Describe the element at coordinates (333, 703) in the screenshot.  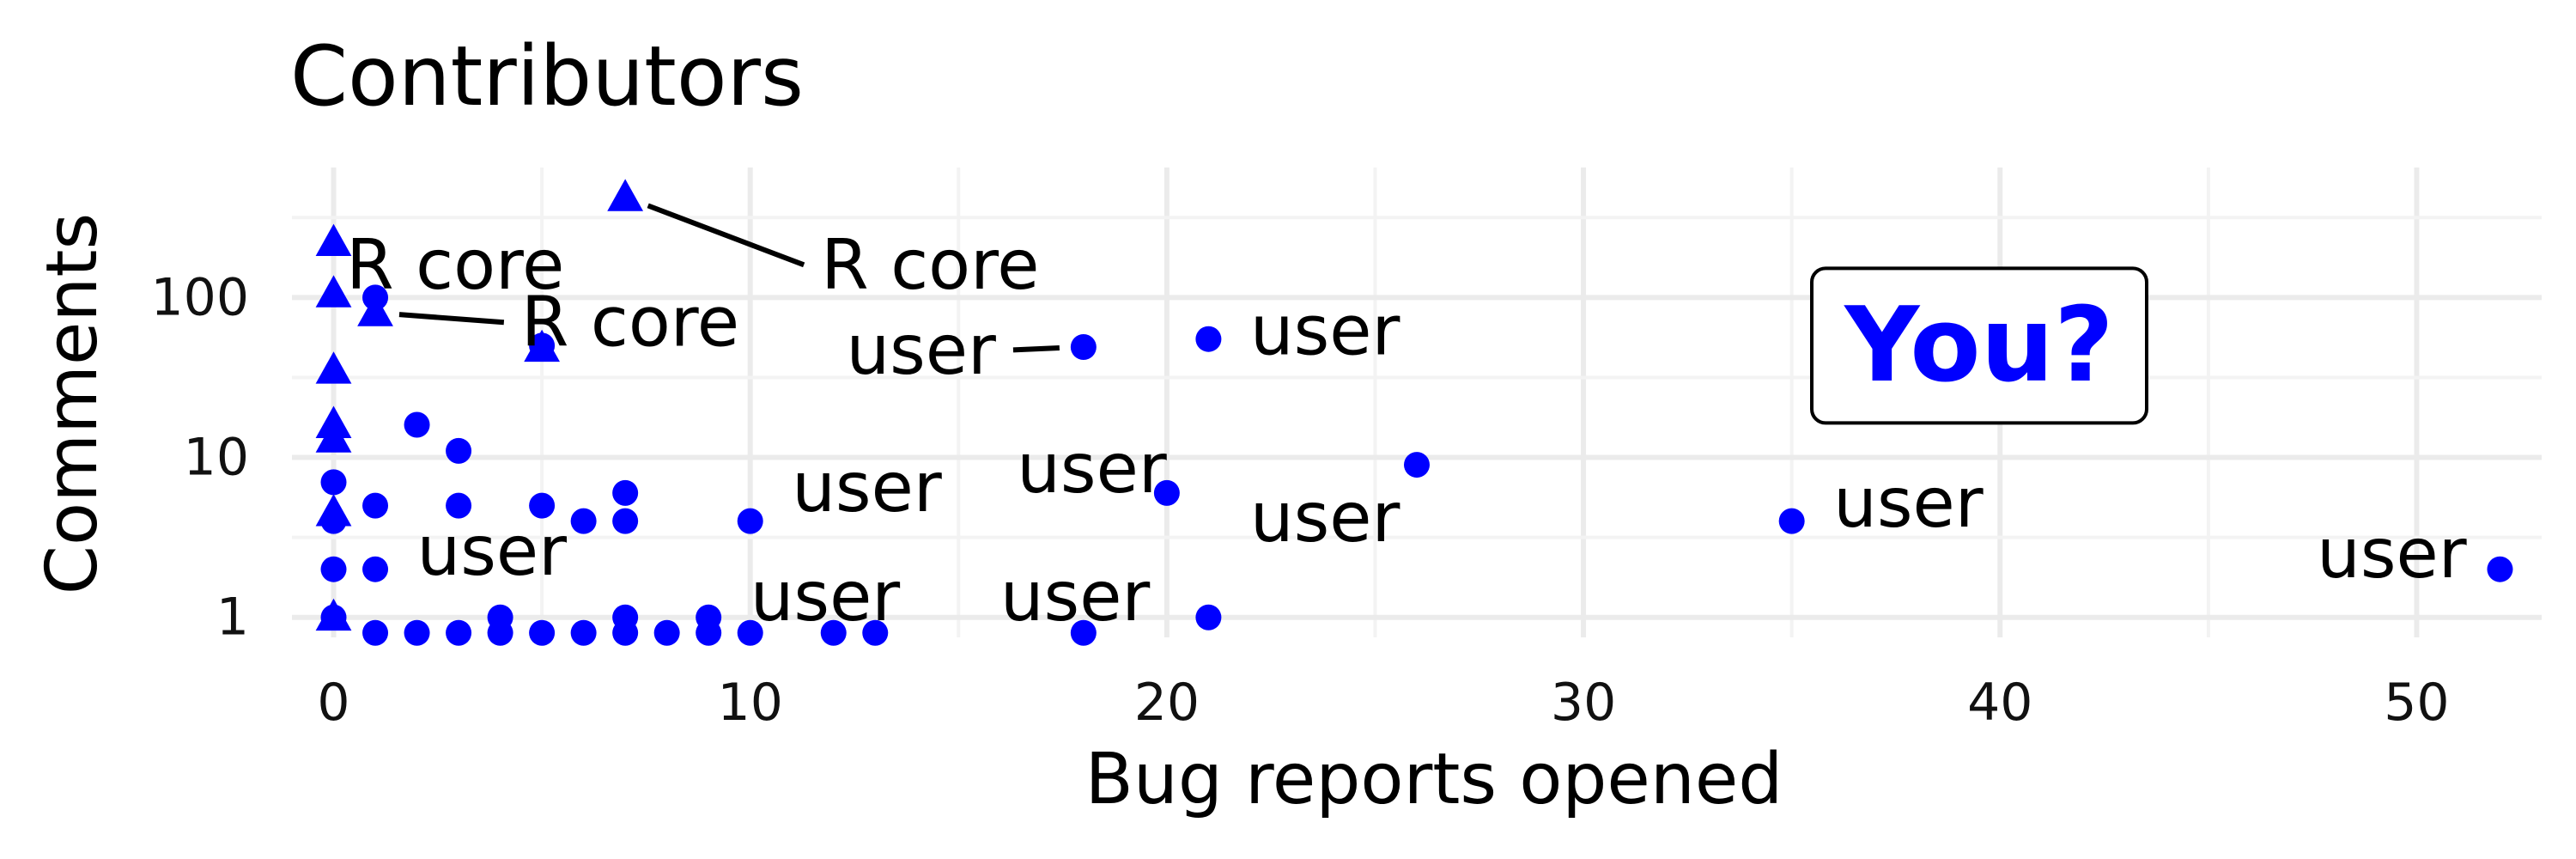
I see `x-tick-label: 0` at that location.